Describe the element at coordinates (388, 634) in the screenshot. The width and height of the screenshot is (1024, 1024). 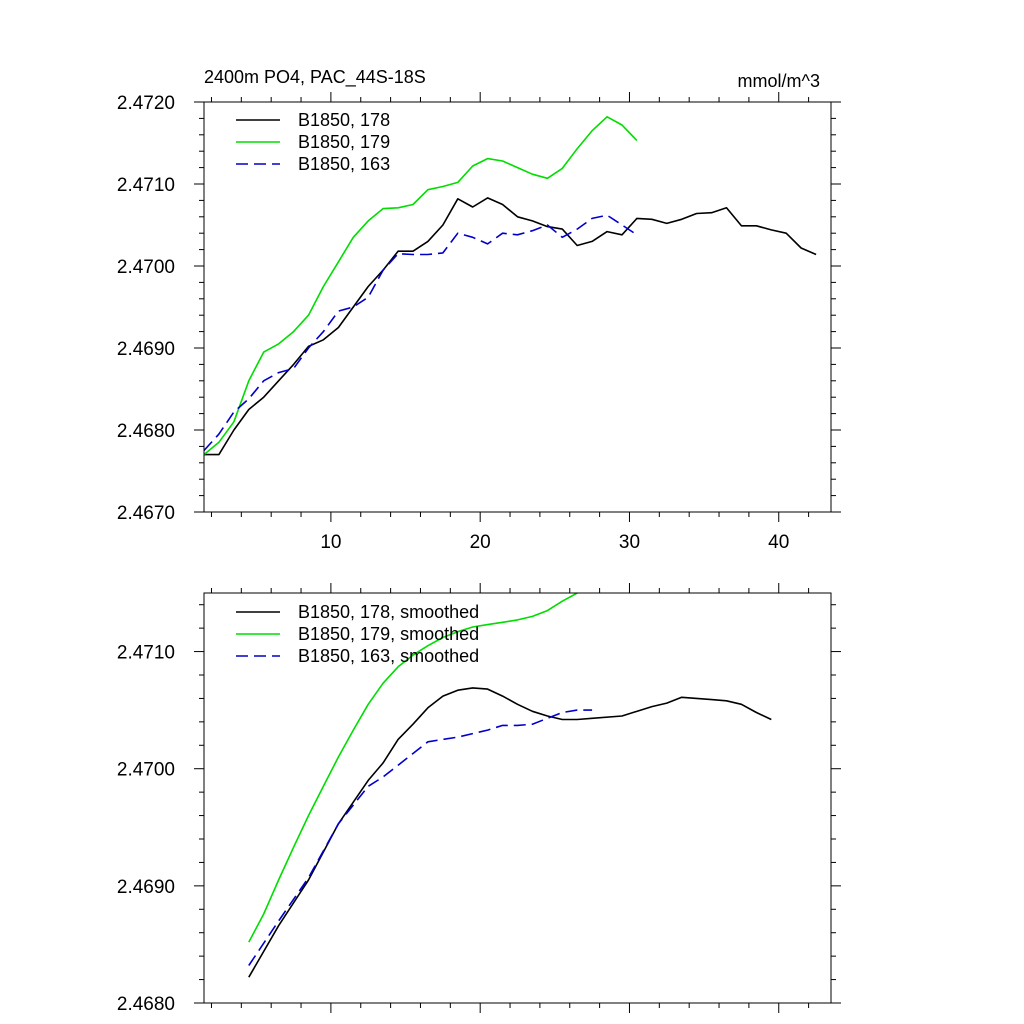
I see `legend-label-2: B1850, 179, smoothed` at that location.